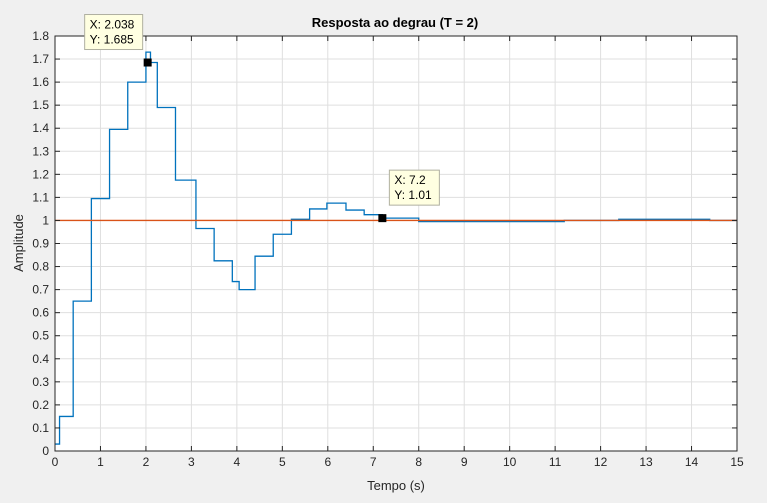  What do you see at coordinates (737, 462) in the screenshot?
I see `x-tick-label: 15` at bounding box center [737, 462].